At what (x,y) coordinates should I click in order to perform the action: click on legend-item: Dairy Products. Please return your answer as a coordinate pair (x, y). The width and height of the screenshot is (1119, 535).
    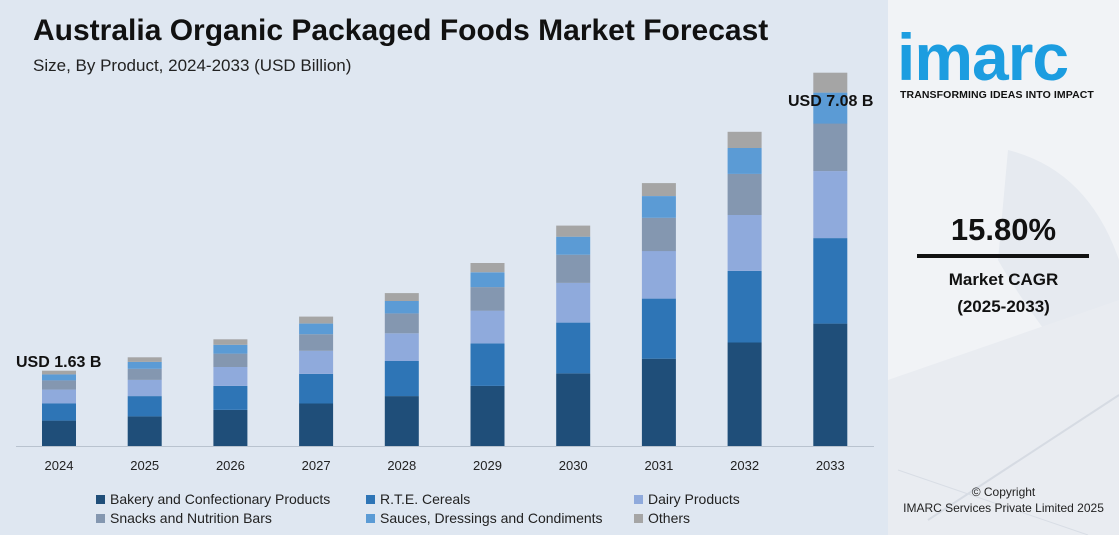
    Looking at the image, I should click on (687, 499).